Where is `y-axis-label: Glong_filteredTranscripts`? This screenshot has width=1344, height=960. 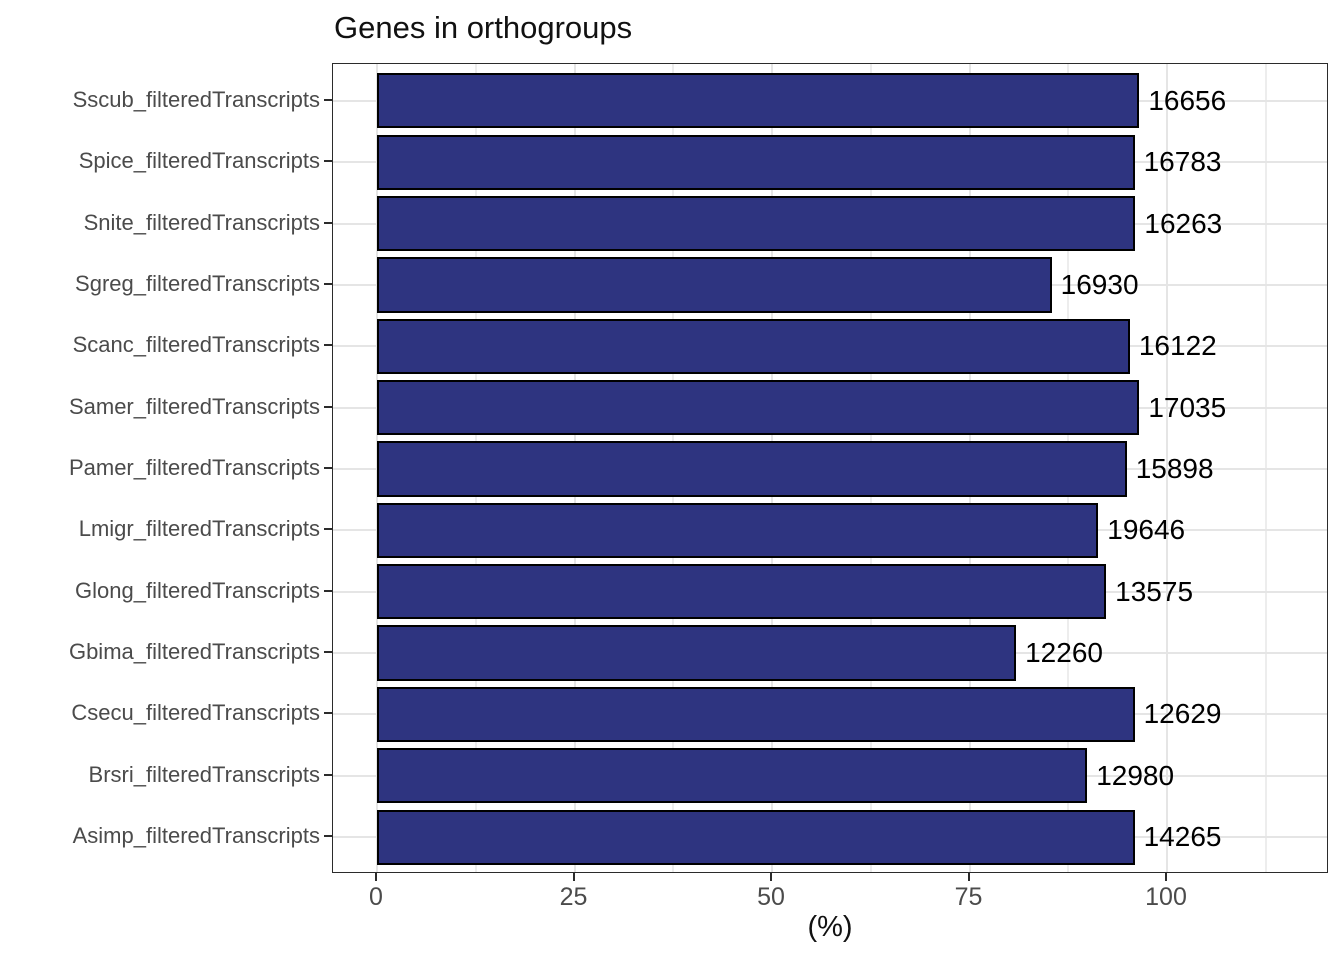
y-axis-label: Glong_filteredTranscripts is located at coordinates (197, 590).